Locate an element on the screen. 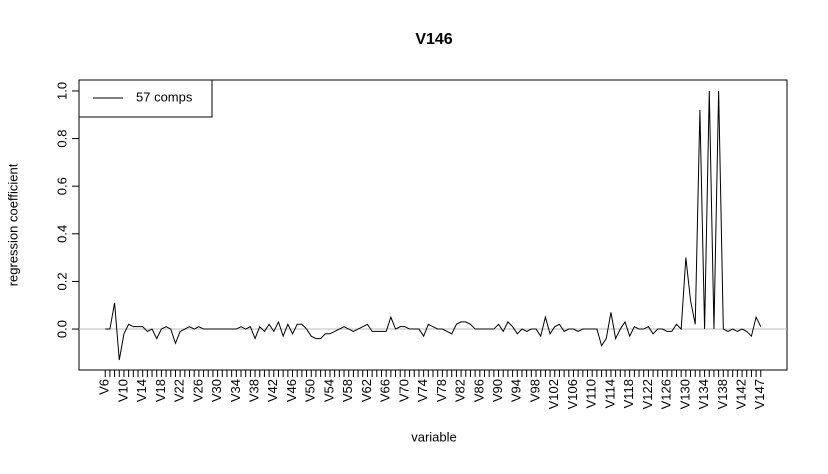 The width and height of the screenshot is (828, 474). x-tick-label: V6 is located at coordinates (104, 387).